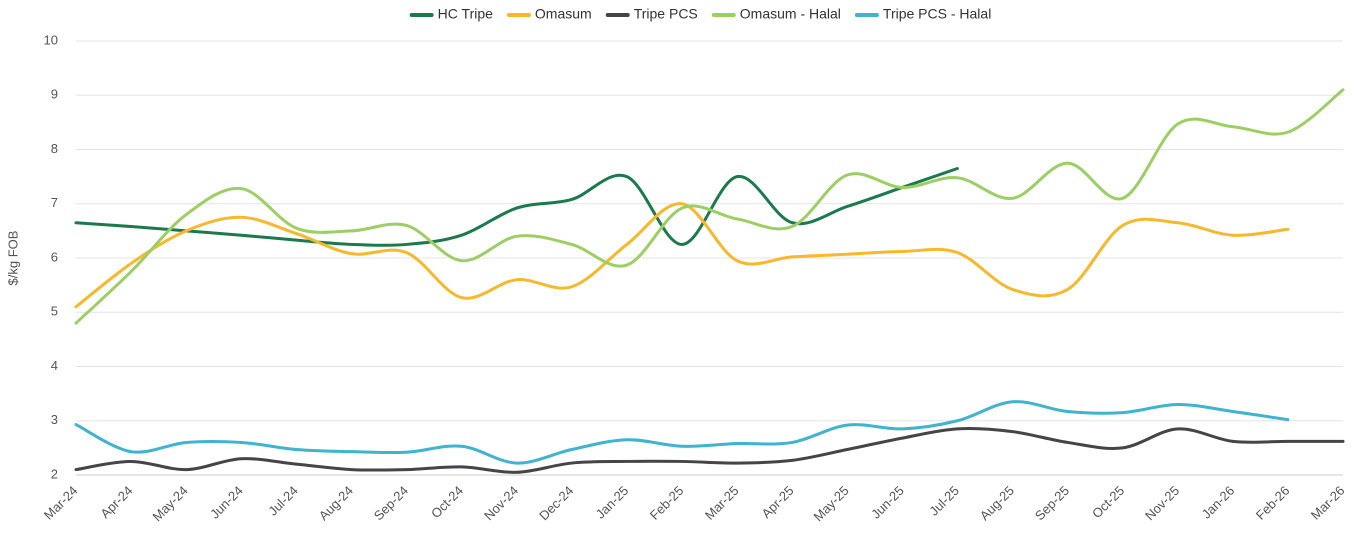 The width and height of the screenshot is (1363, 551). Describe the element at coordinates (790, 14) in the screenshot. I see `legend-label: Omasum - Halal` at that location.